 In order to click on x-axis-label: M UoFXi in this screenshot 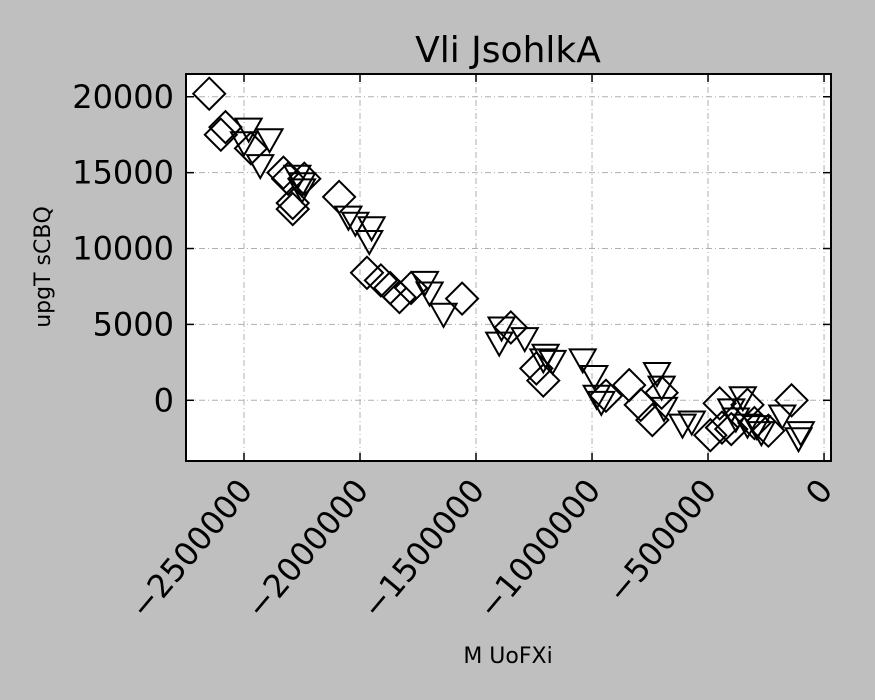, I will do `click(507, 656)`.